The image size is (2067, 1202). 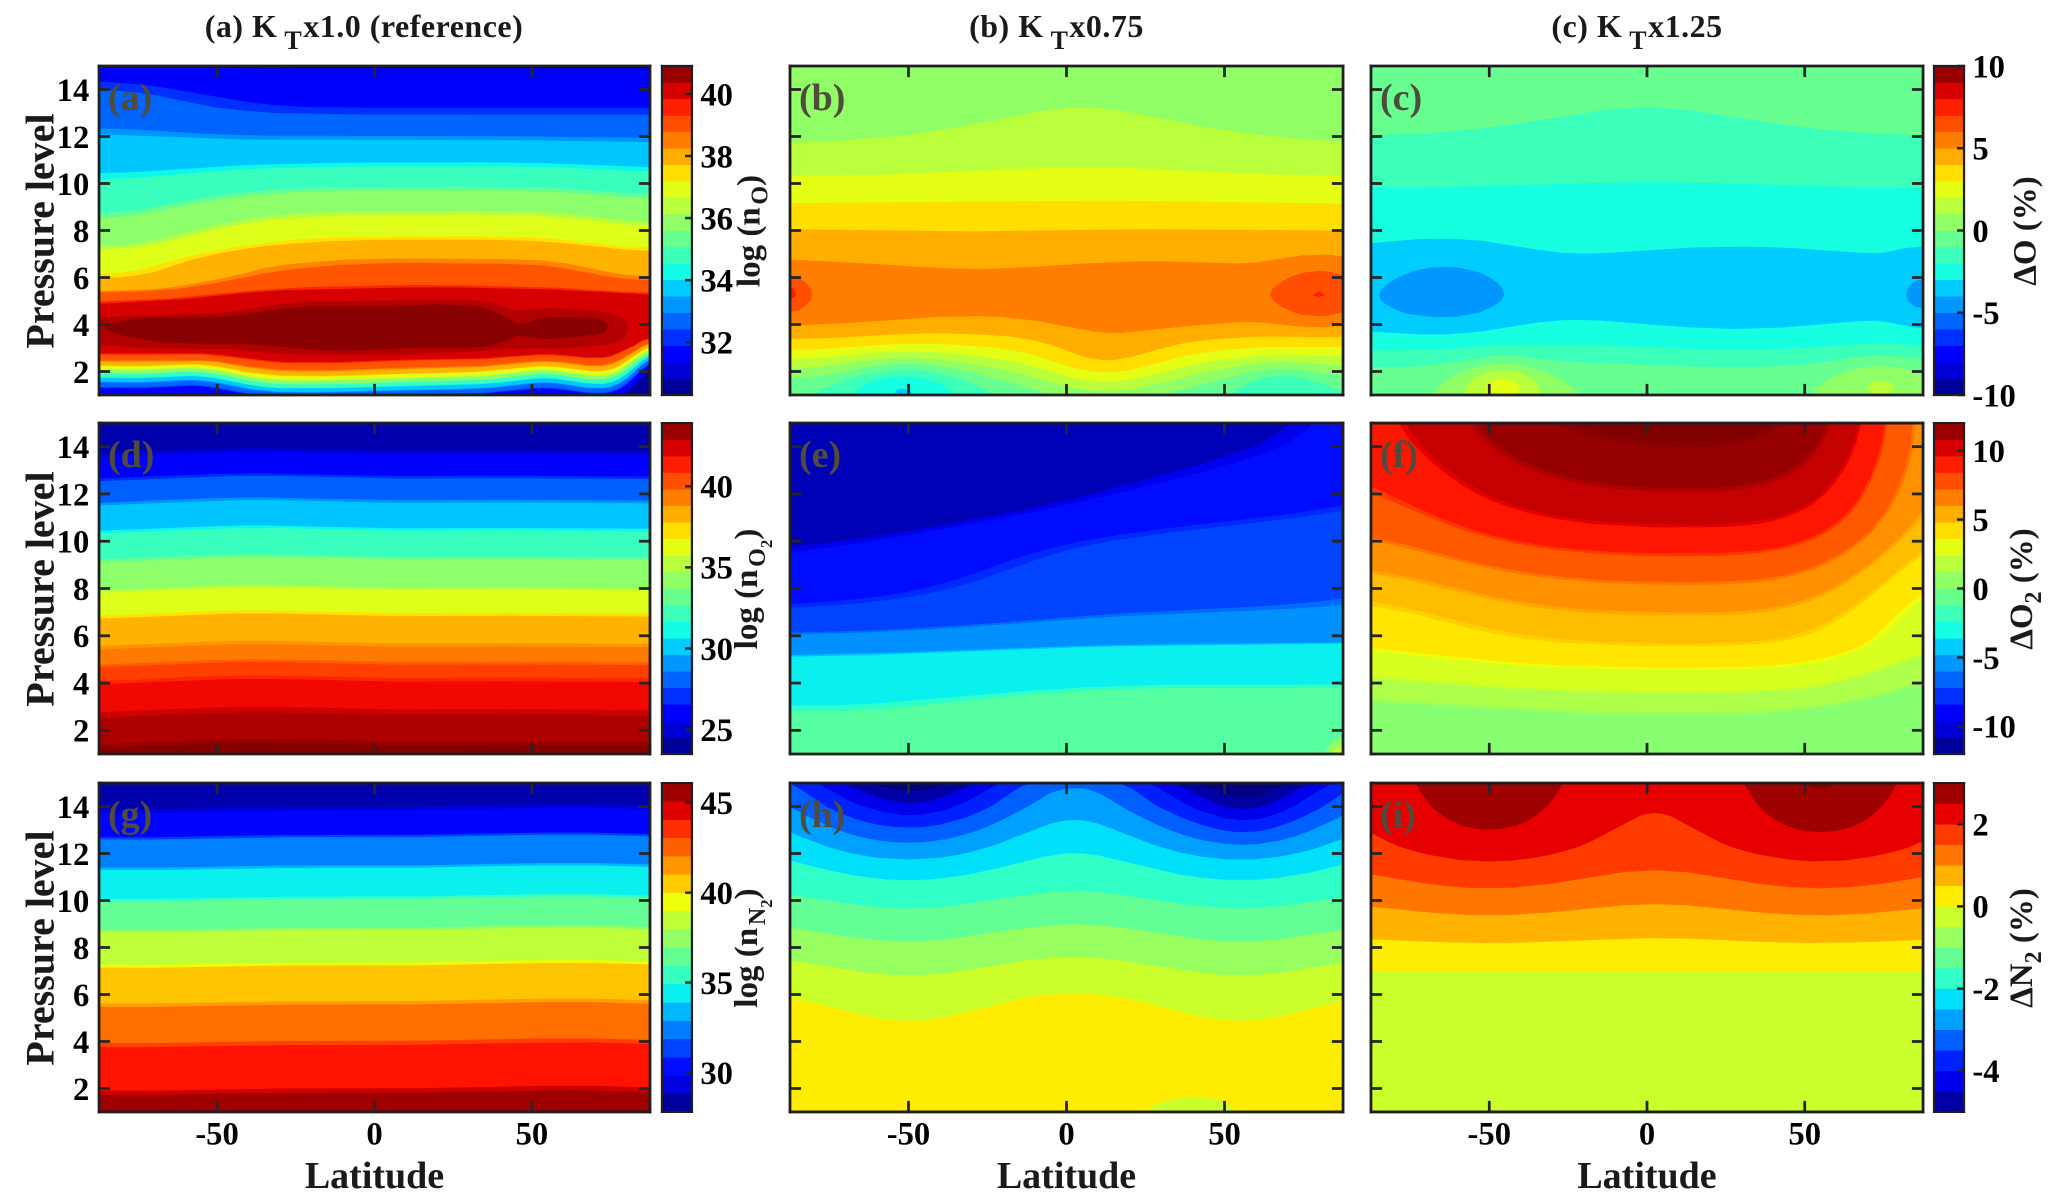 What do you see at coordinates (716, 344) in the screenshot?
I see `svg-text: 32` at bounding box center [716, 344].